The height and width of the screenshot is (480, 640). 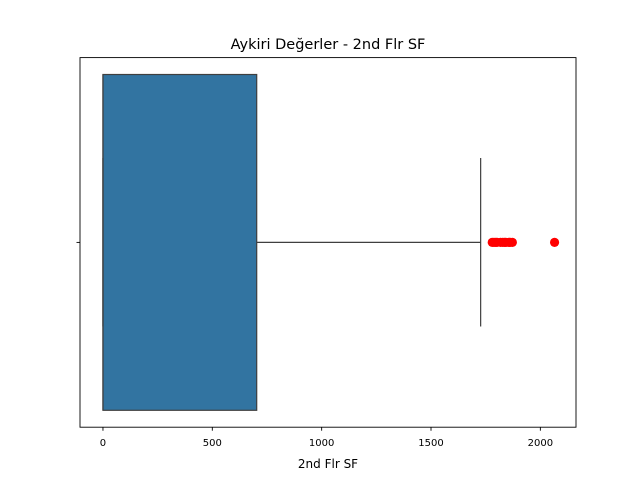 What do you see at coordinates (328, 45) in the screenshot?
I see `chart-title: Aykiri Değerler - 2nd Flr SF` at bounding box center [328, 45].